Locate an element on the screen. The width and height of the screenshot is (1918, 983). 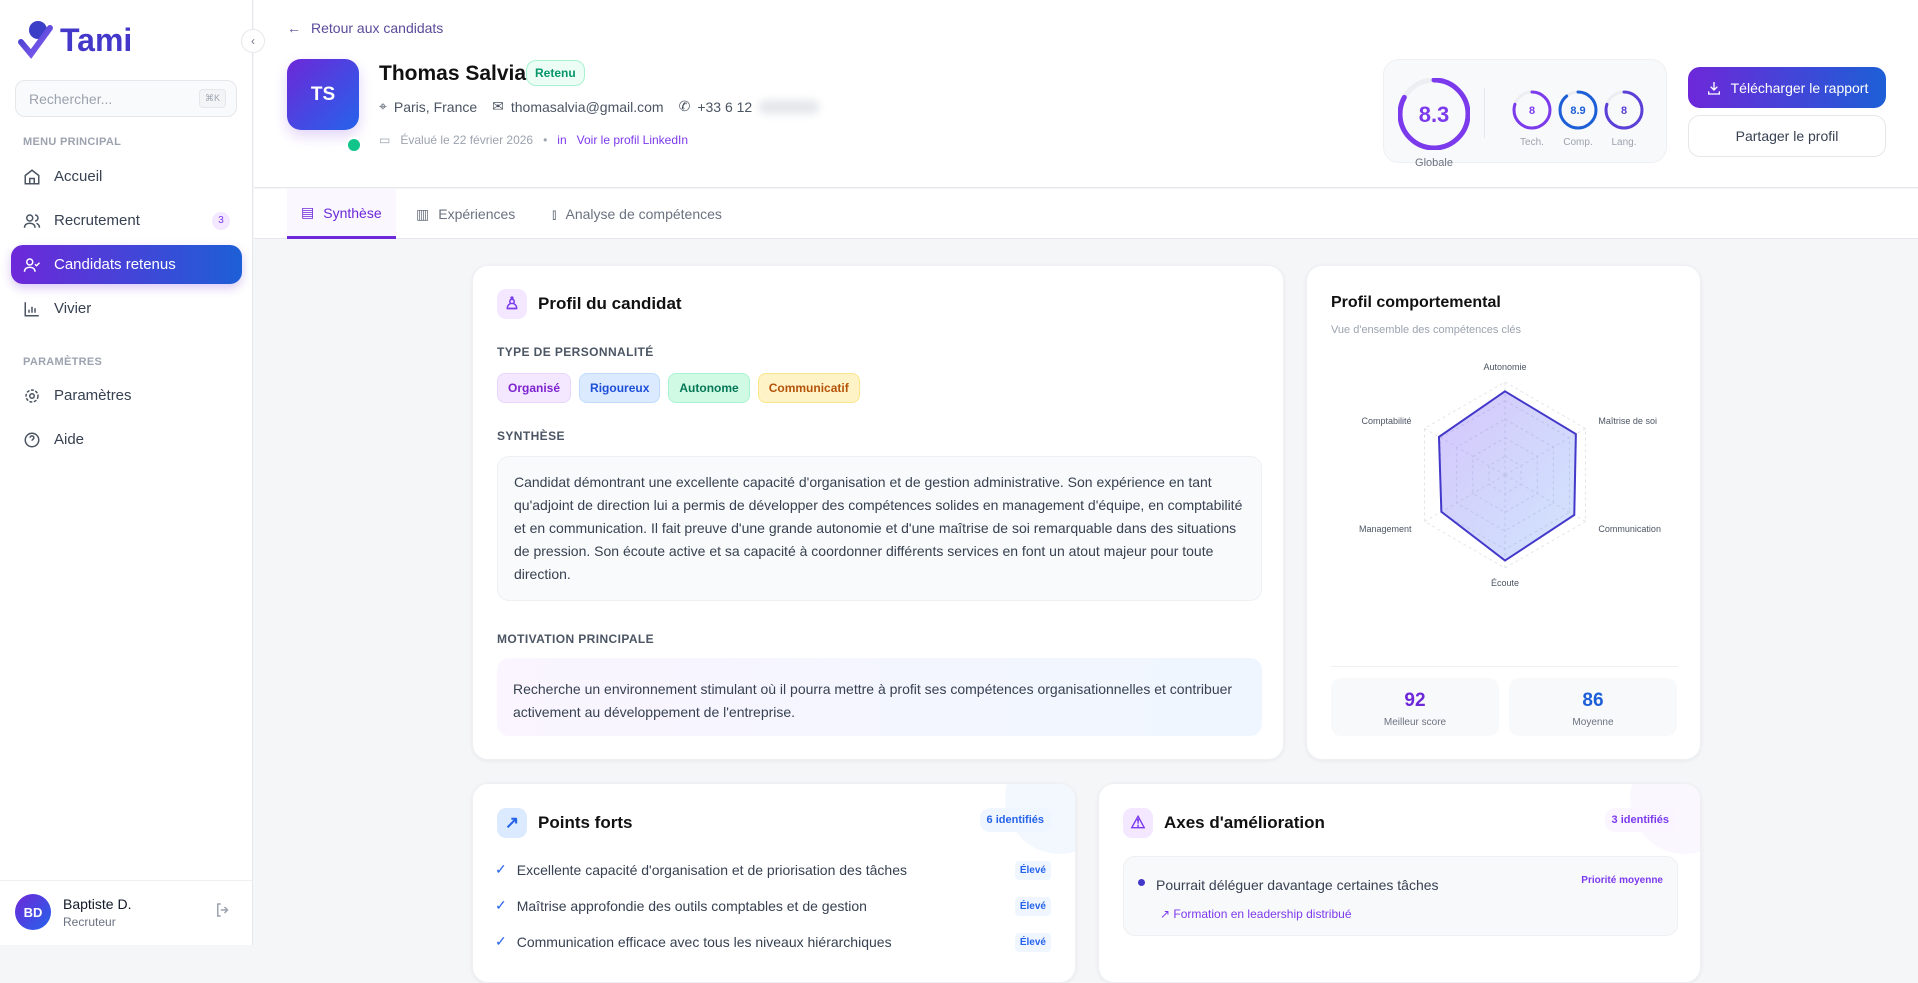
trending-up-icon: ↗ is located at coordinates (512, 823).